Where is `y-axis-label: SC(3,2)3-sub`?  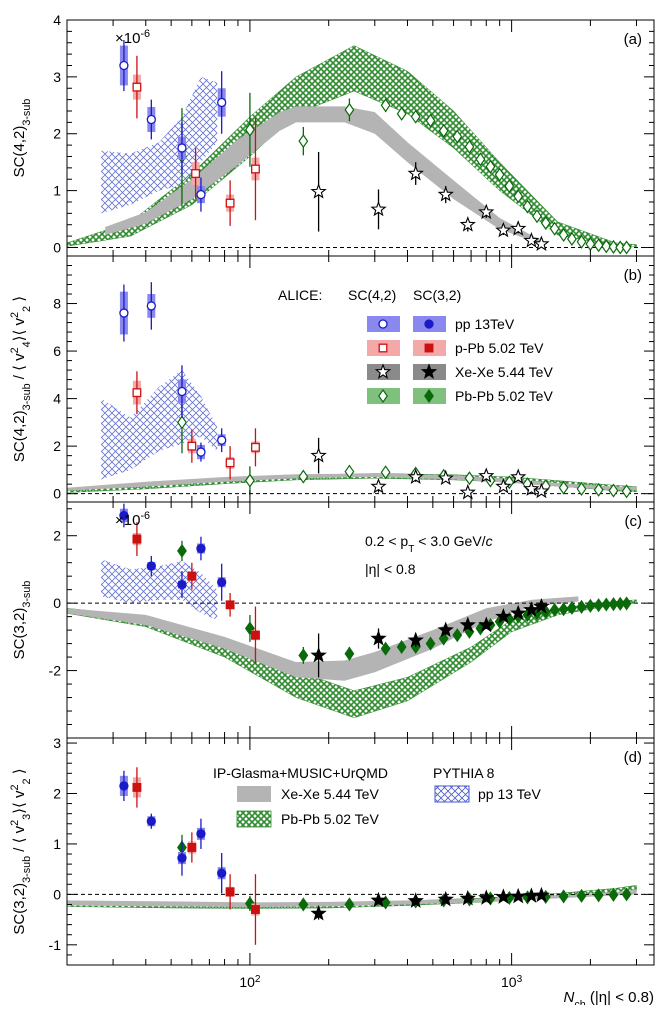
y-axis-label: SC(3,2)3-sub is located at coordinates (22, 620).